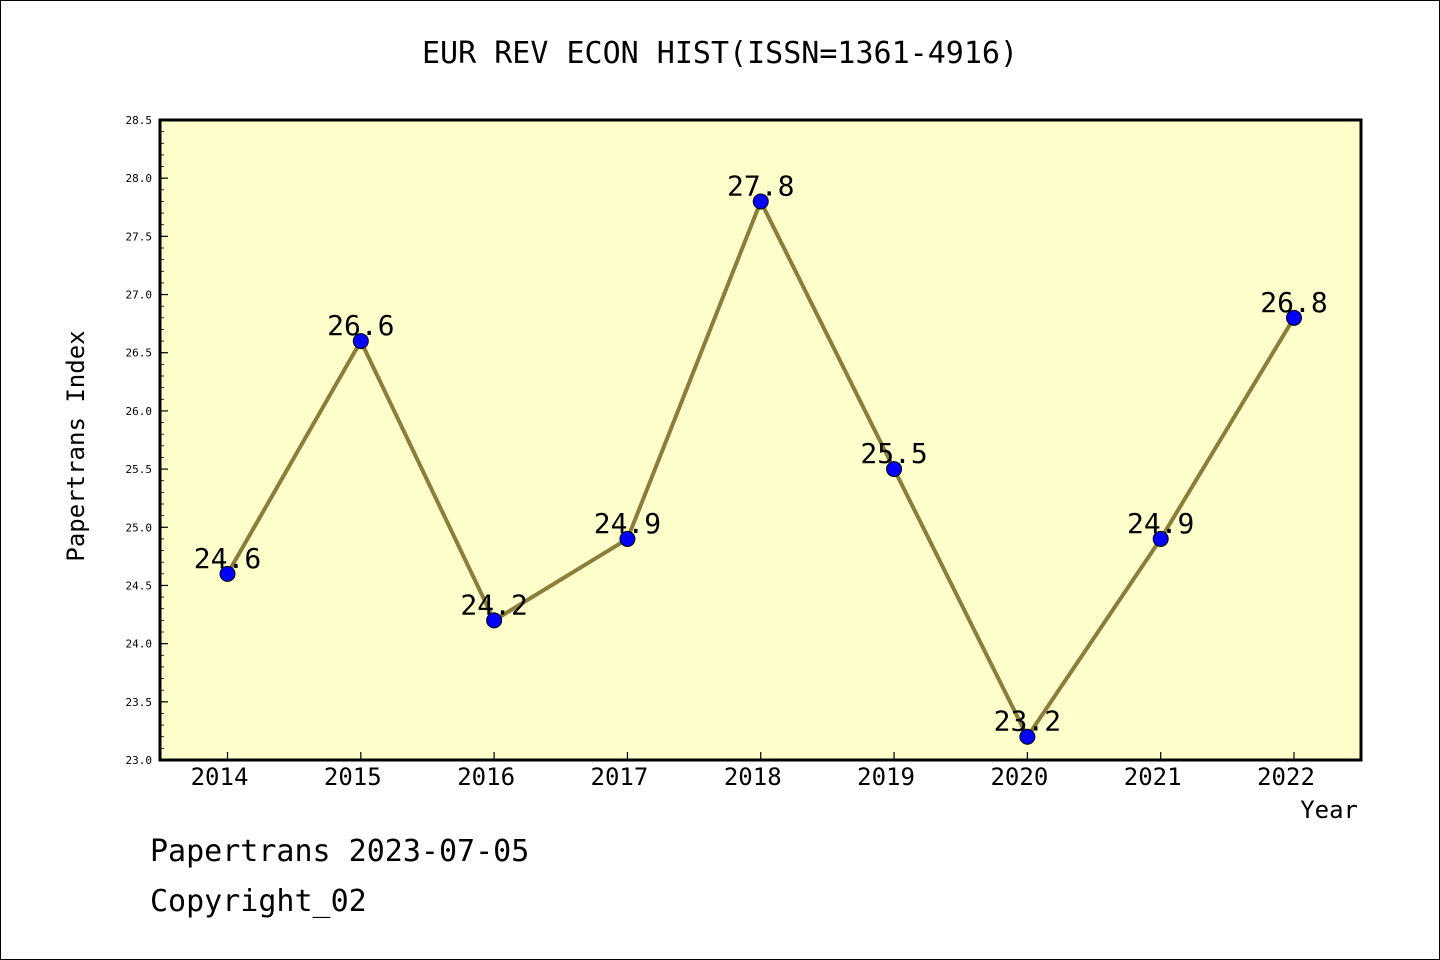 The image size is (1440, 960). I want to click on x-tick-label: 2016, so click(486, 777).